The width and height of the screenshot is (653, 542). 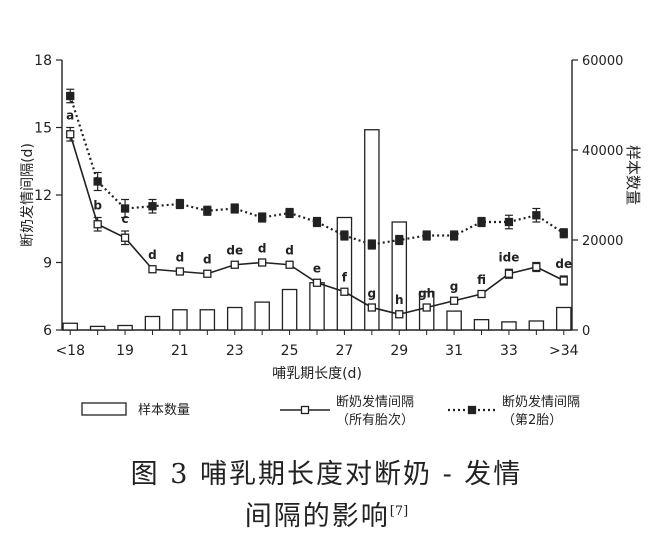 What do you see at coordinates (399, 351) in the screenshot?
I see `x-tick-label: 29` at bounding box center [399, 351].